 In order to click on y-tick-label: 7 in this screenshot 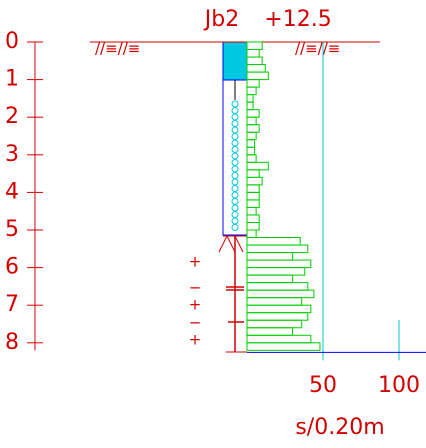, I will do `click(12, 304)`.